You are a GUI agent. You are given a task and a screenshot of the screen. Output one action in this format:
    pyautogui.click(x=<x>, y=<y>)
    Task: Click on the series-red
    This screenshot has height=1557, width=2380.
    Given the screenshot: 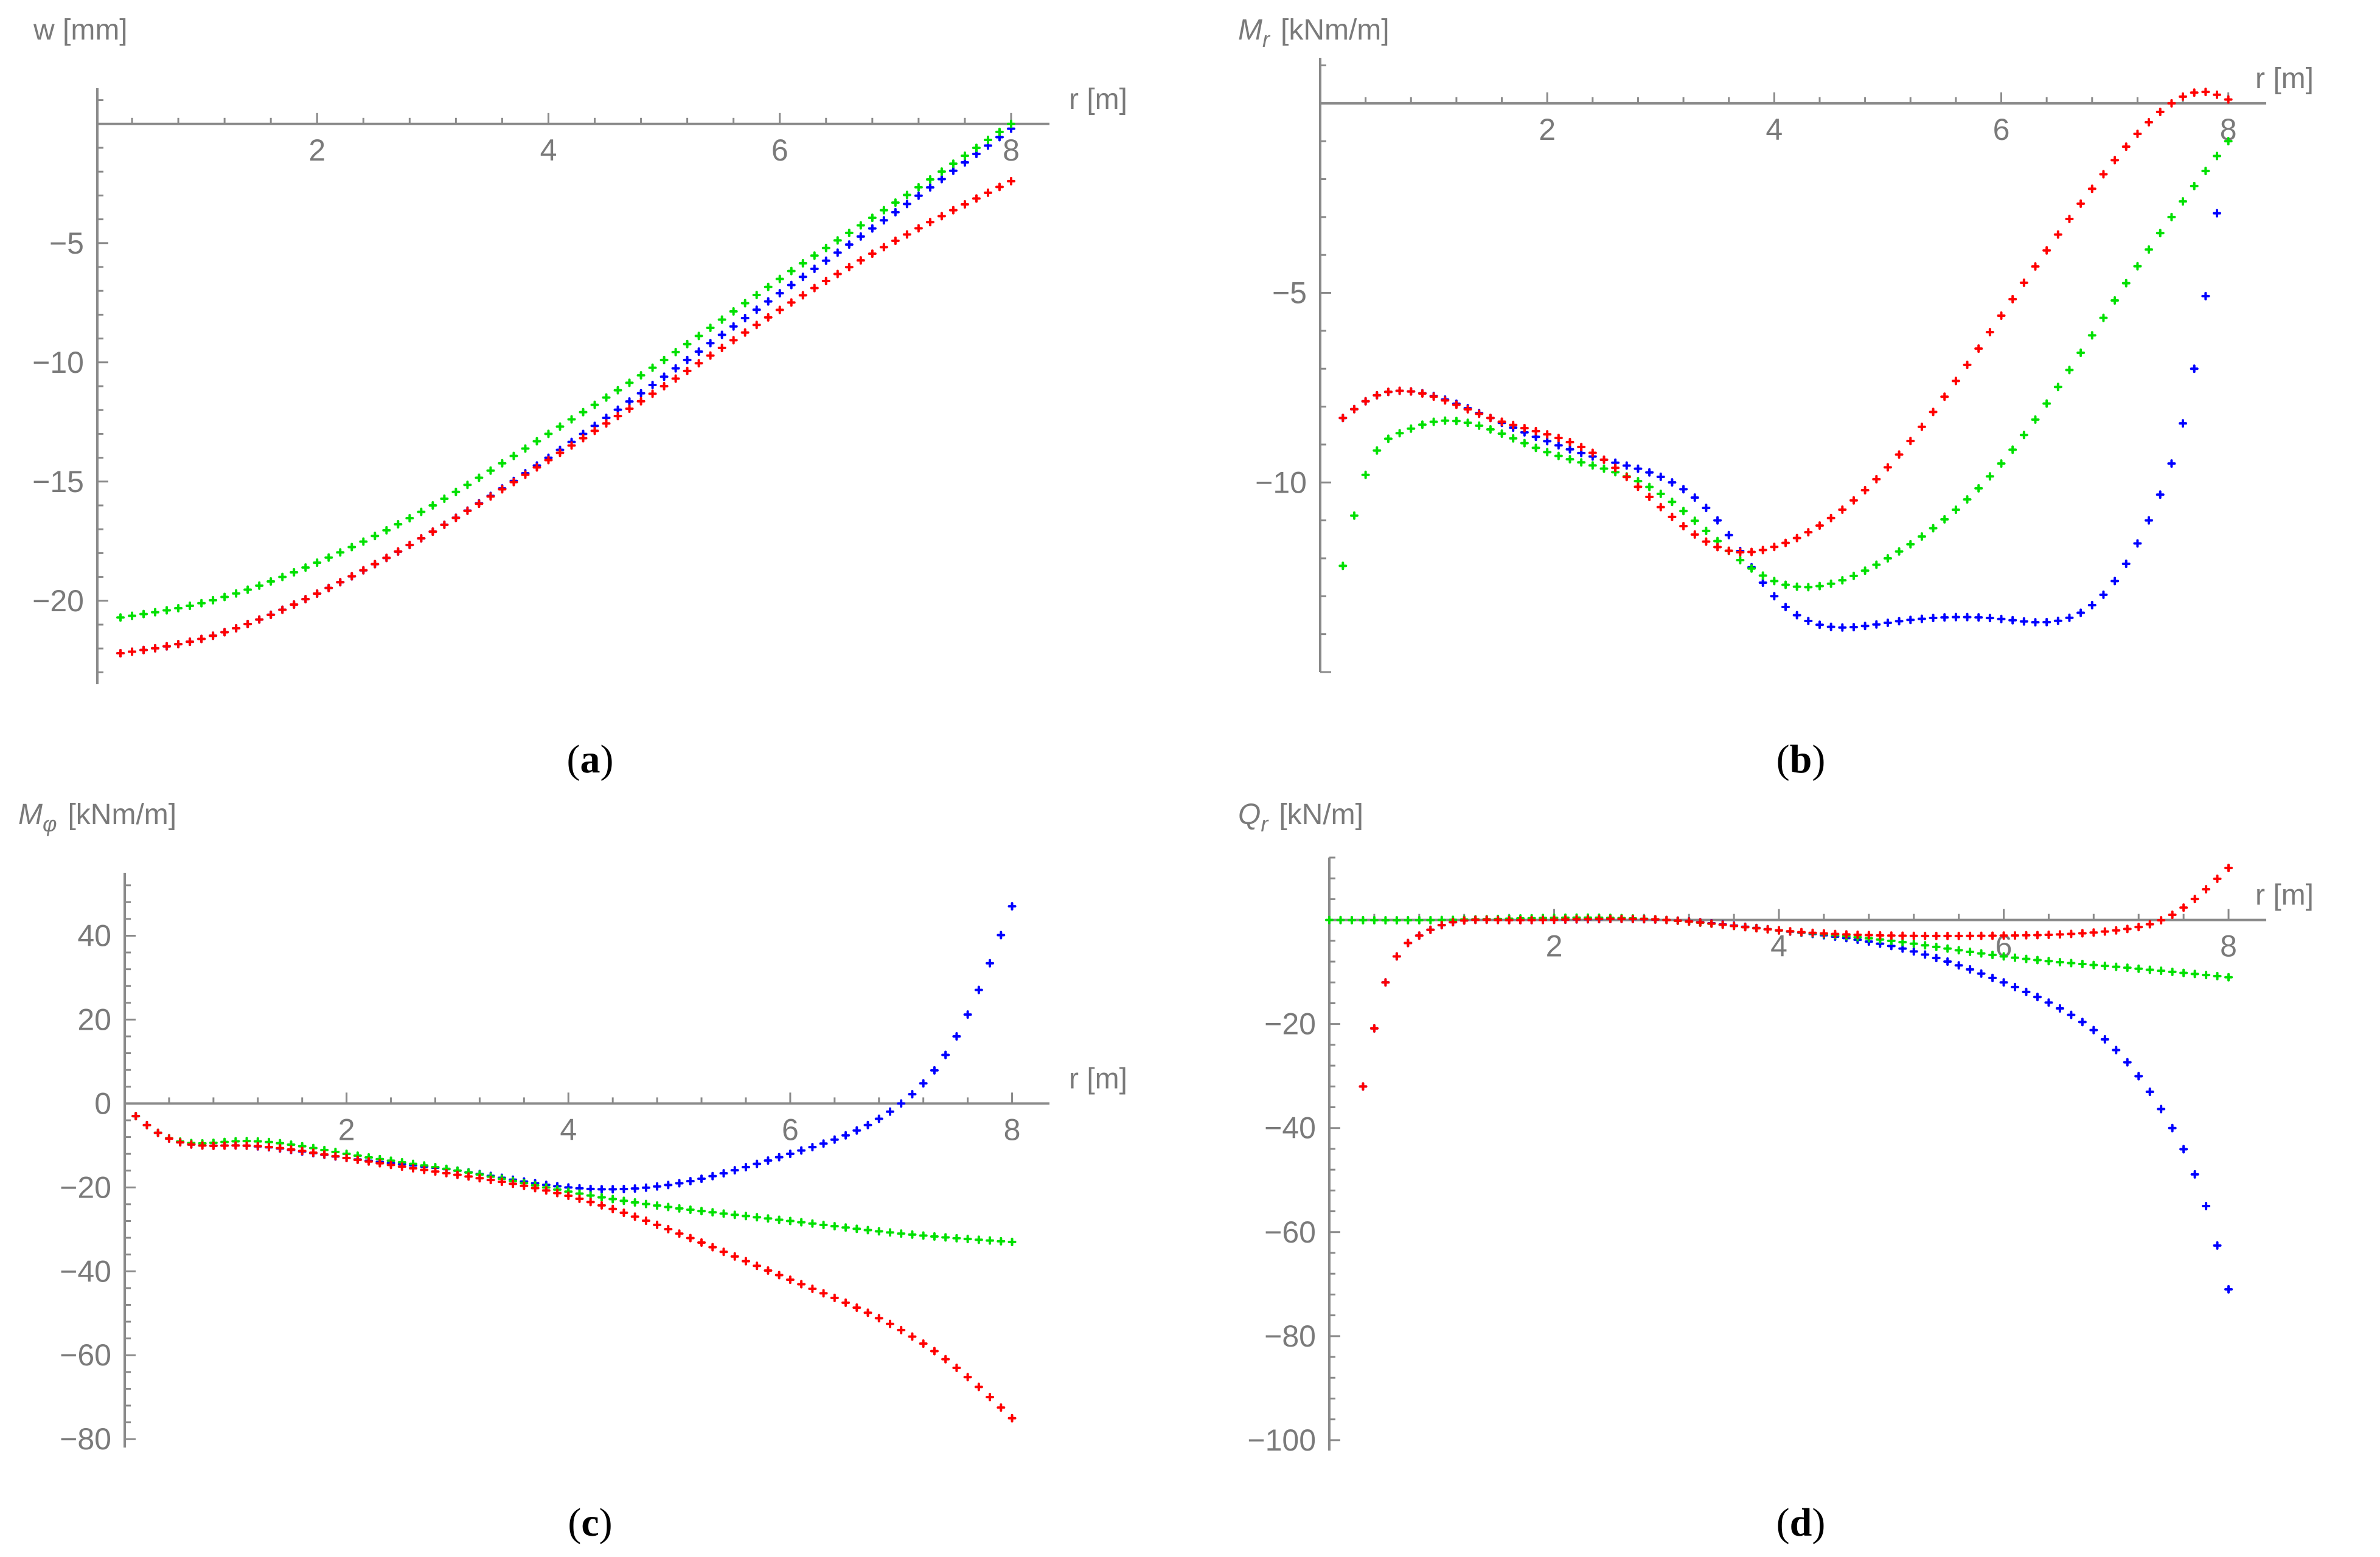 What is the action you would take?
    pyautogui.click(x=565, y=417)
    